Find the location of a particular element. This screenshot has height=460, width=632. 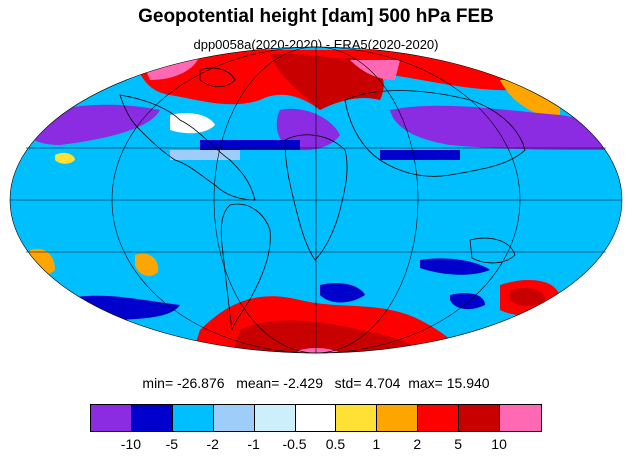

colorbar-label: -5 is located at coordinates (172, 444).